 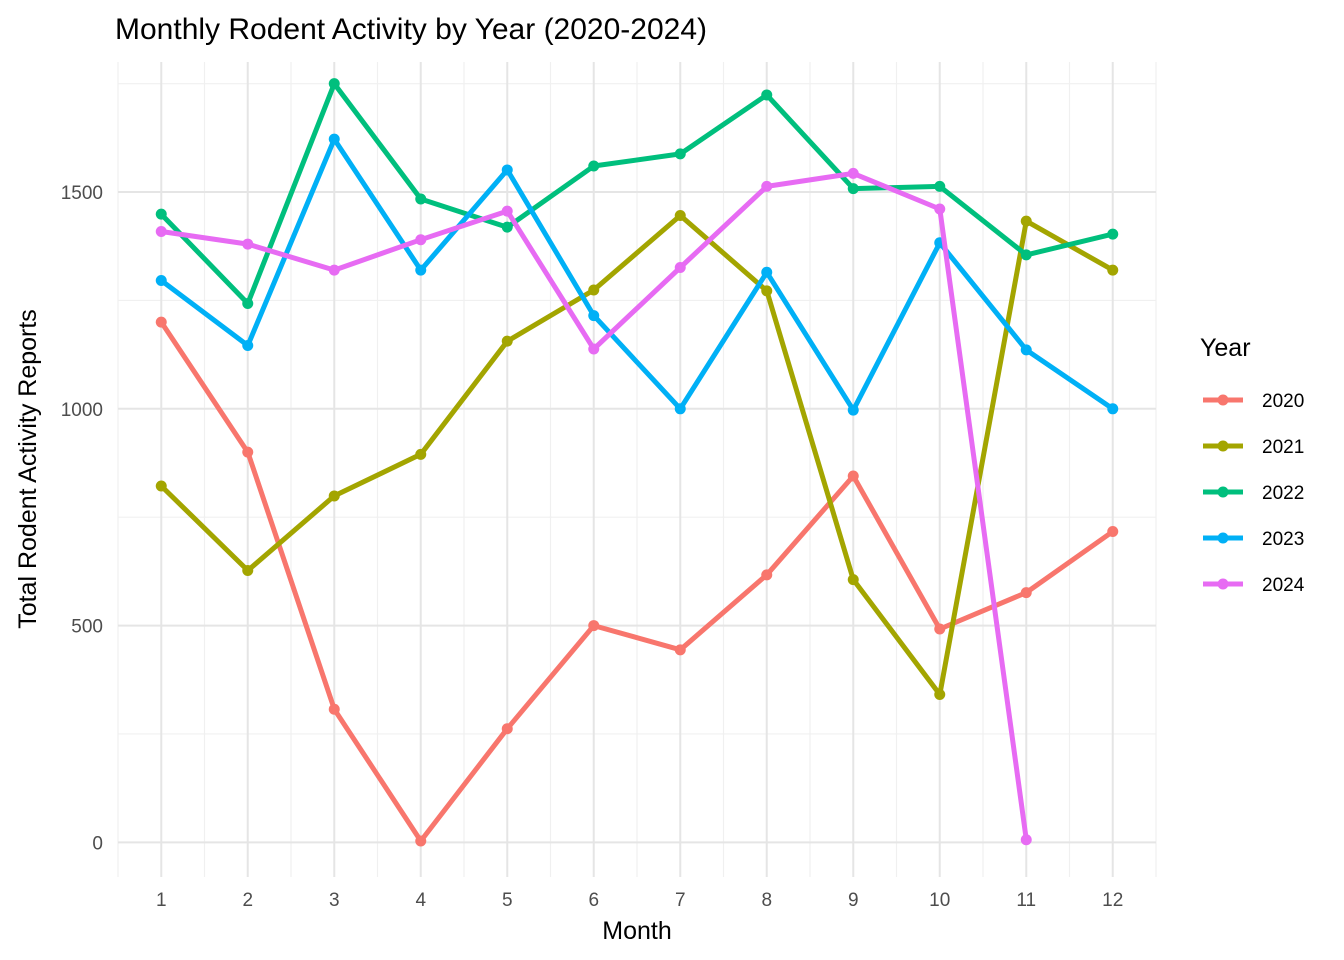 What do you see at coordinates (82, 193) in the screenshot?
I see `y-tick-label: 1500` at bounding box center [82, 193].